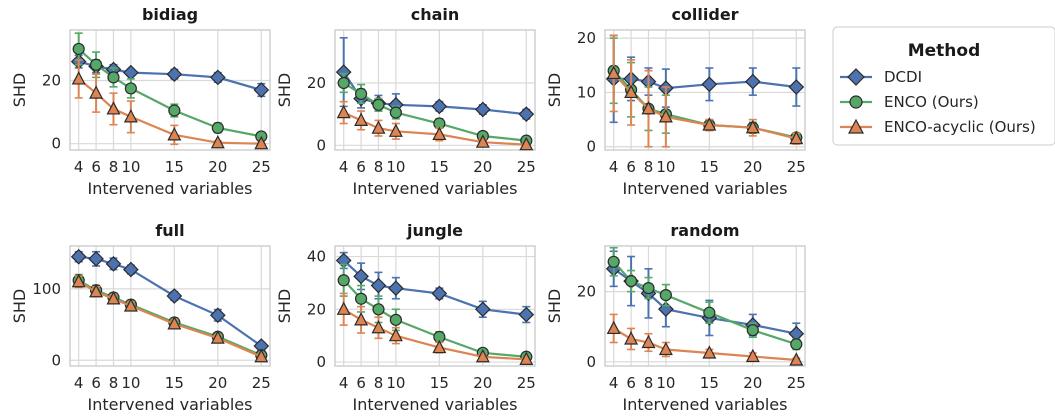 The image size is (1055, 416). I want to click on subplot-title: collider, so click(704, 14).